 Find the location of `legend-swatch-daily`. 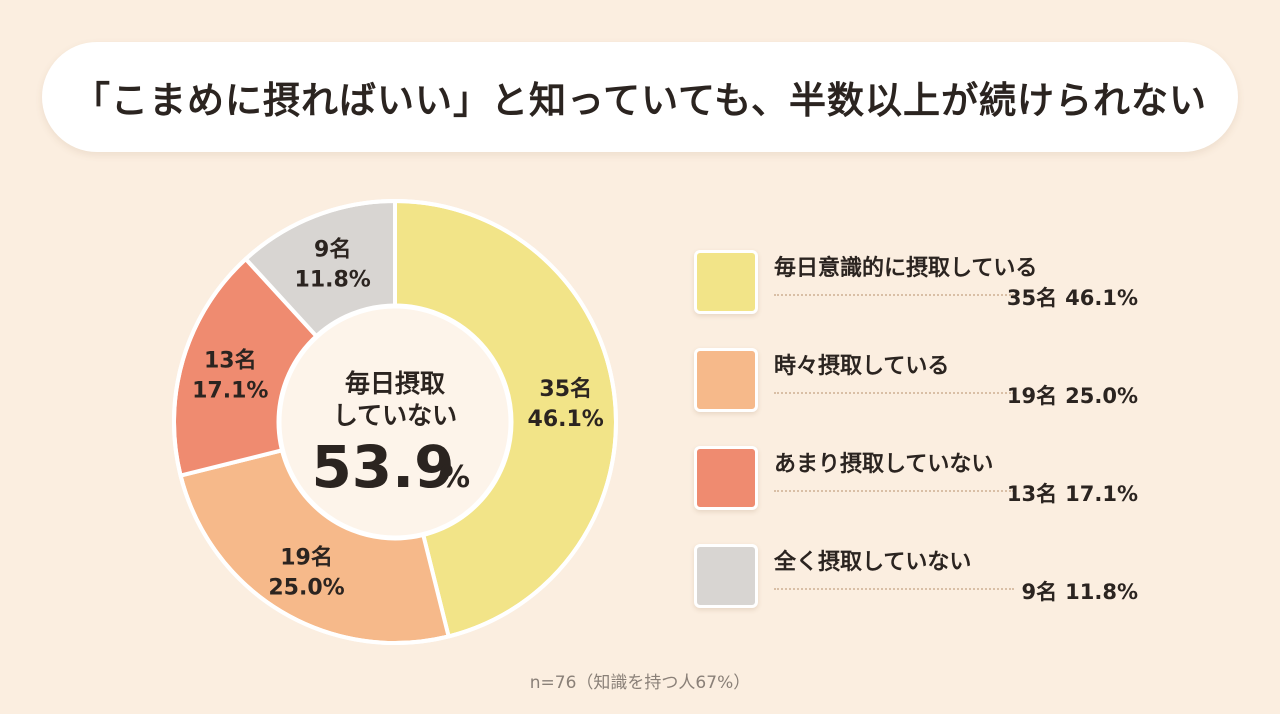

legend-swatch-daily is located at coordinates (726, 282).